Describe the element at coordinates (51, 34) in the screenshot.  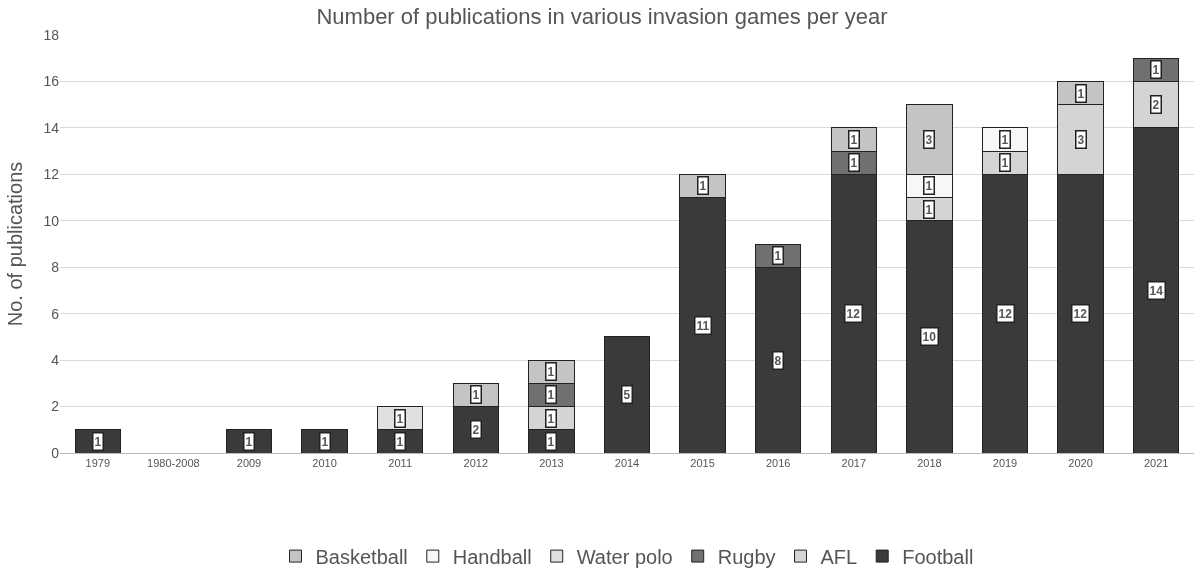
I see `y-tick-label: 18` at that location.